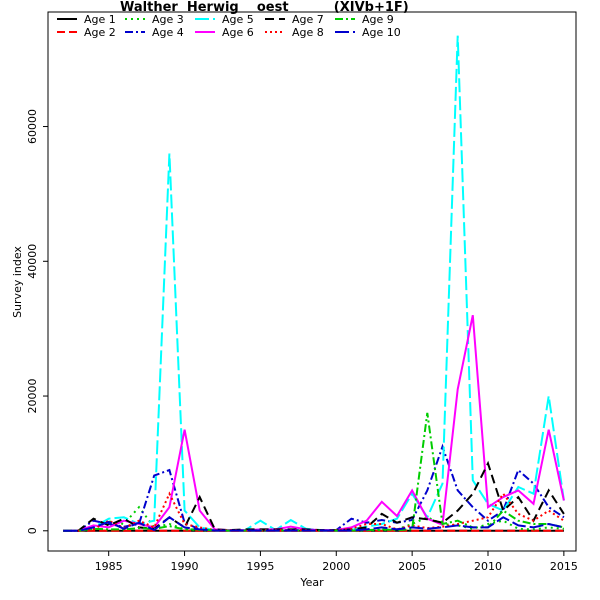 Image resolution: width=600 pixels, height=600 pixels. I want to click on legend-item-age-4: Age 4, so click(154, 32).